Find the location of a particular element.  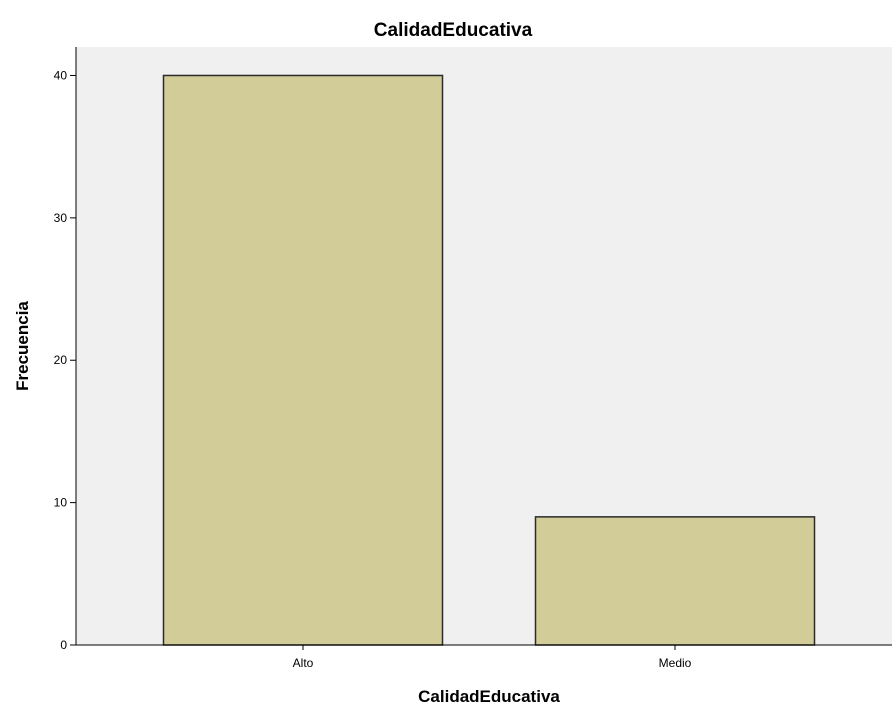

y-tick-label: 0 is located at coordinates (63, 645).